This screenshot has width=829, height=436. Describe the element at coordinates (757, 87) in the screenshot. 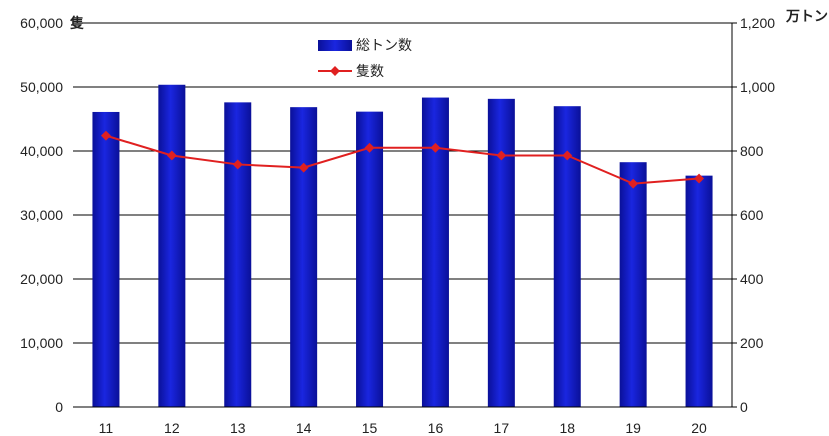

I see `right-tick-label: 1,000` at that location.